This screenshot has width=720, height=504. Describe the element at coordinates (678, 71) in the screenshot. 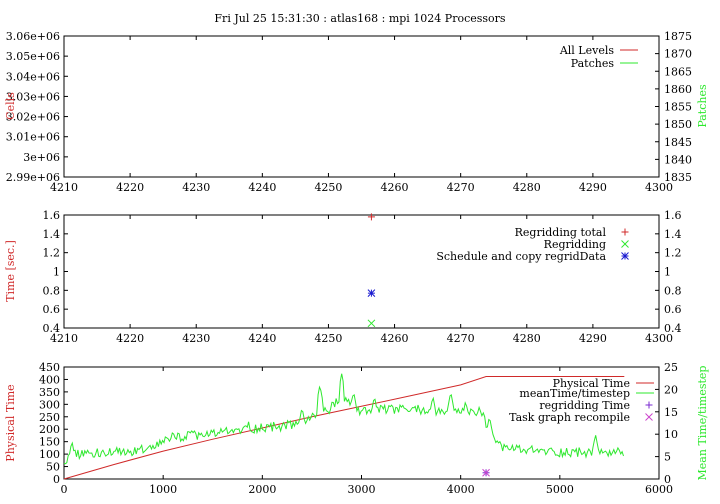

I see `y2-tick-label: 1865` at that location.